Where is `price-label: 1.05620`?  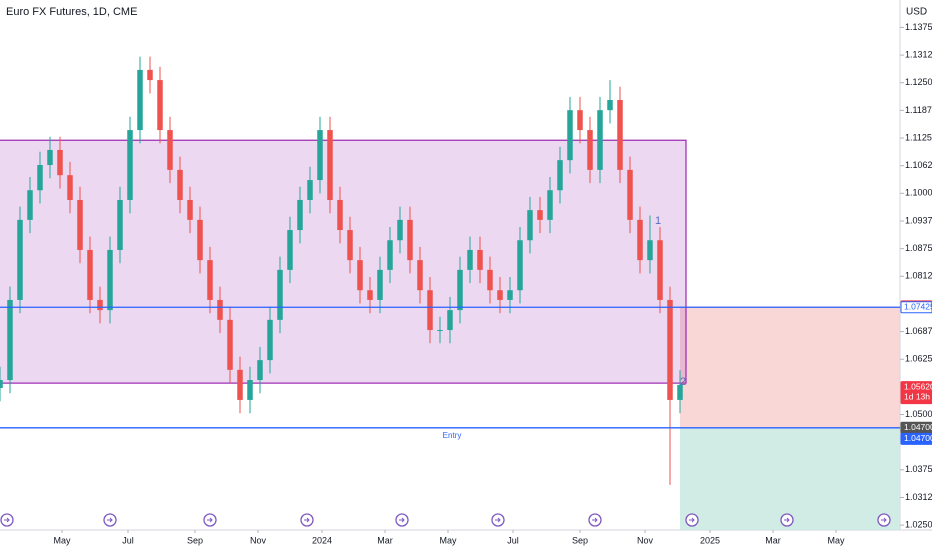
price-label: 1.05620 is located at coordinates (918, 386).